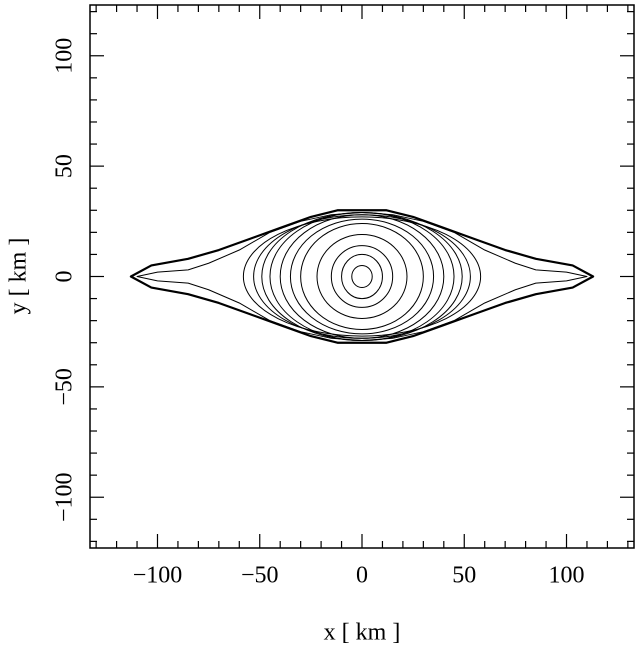  Describe the element at coordinates (260, 576) in the screenshot. I see `x-tick-label: −50` at that location.